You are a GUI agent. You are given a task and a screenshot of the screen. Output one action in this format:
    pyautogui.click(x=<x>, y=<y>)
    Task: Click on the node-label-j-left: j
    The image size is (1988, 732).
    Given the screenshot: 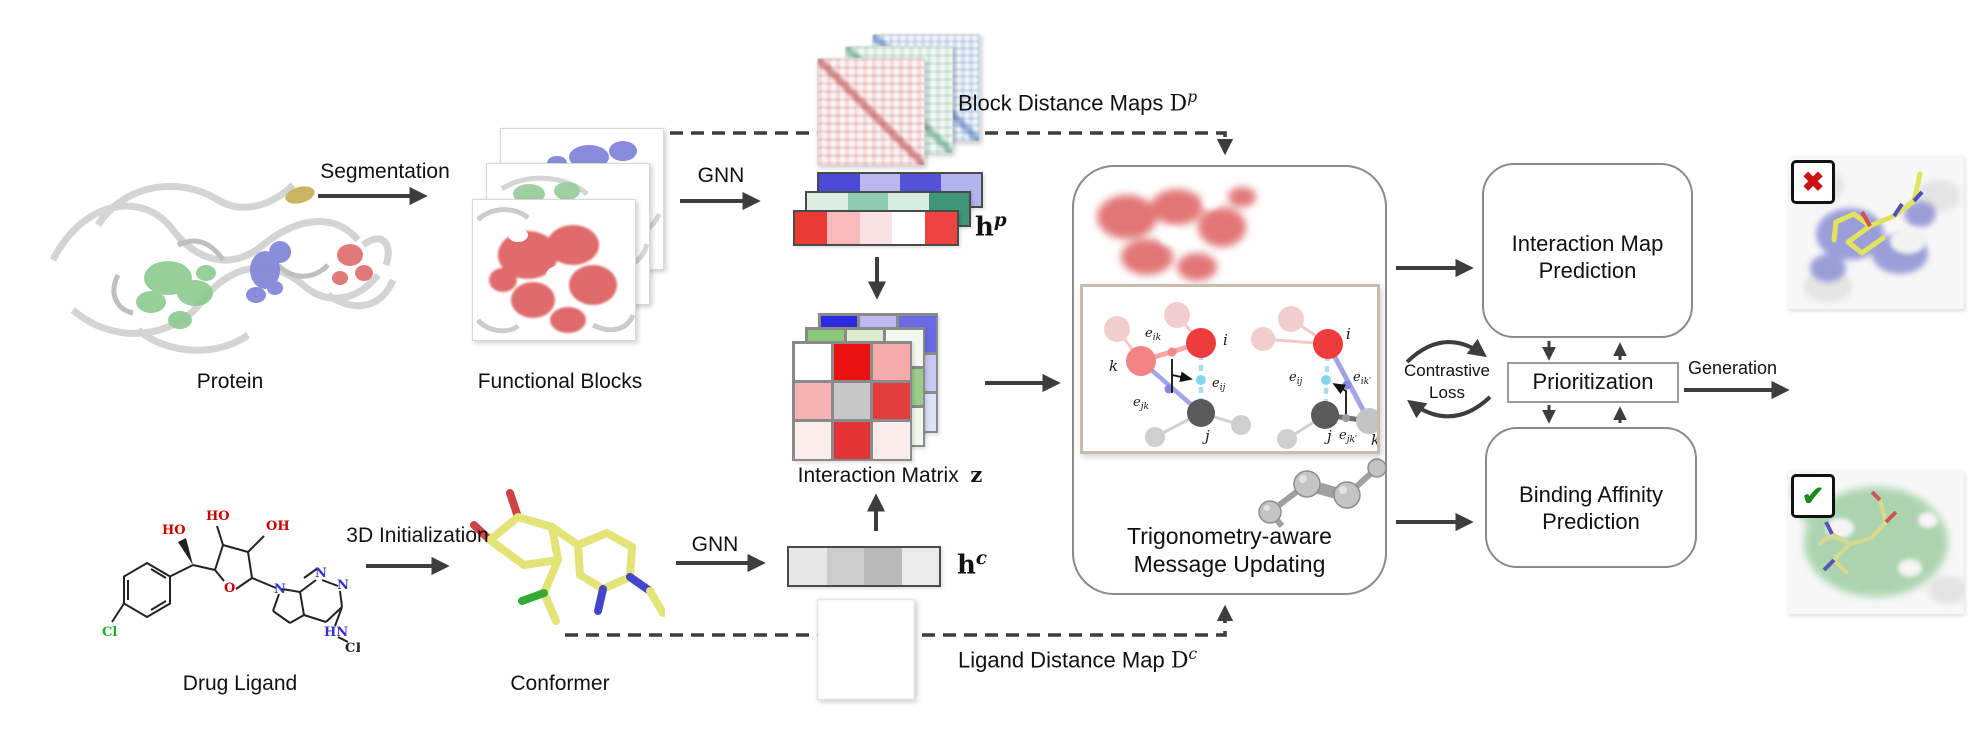 What is the action you would take?
    pyautogui.click(x=1206, y=436)
    